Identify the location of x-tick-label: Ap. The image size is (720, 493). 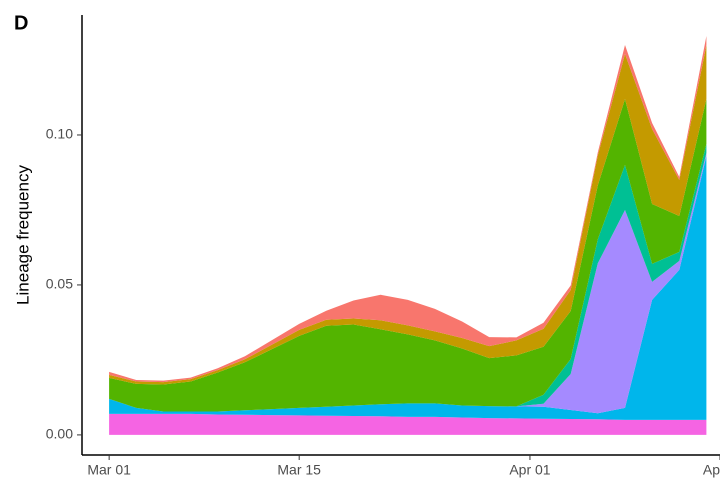
(711, 470).